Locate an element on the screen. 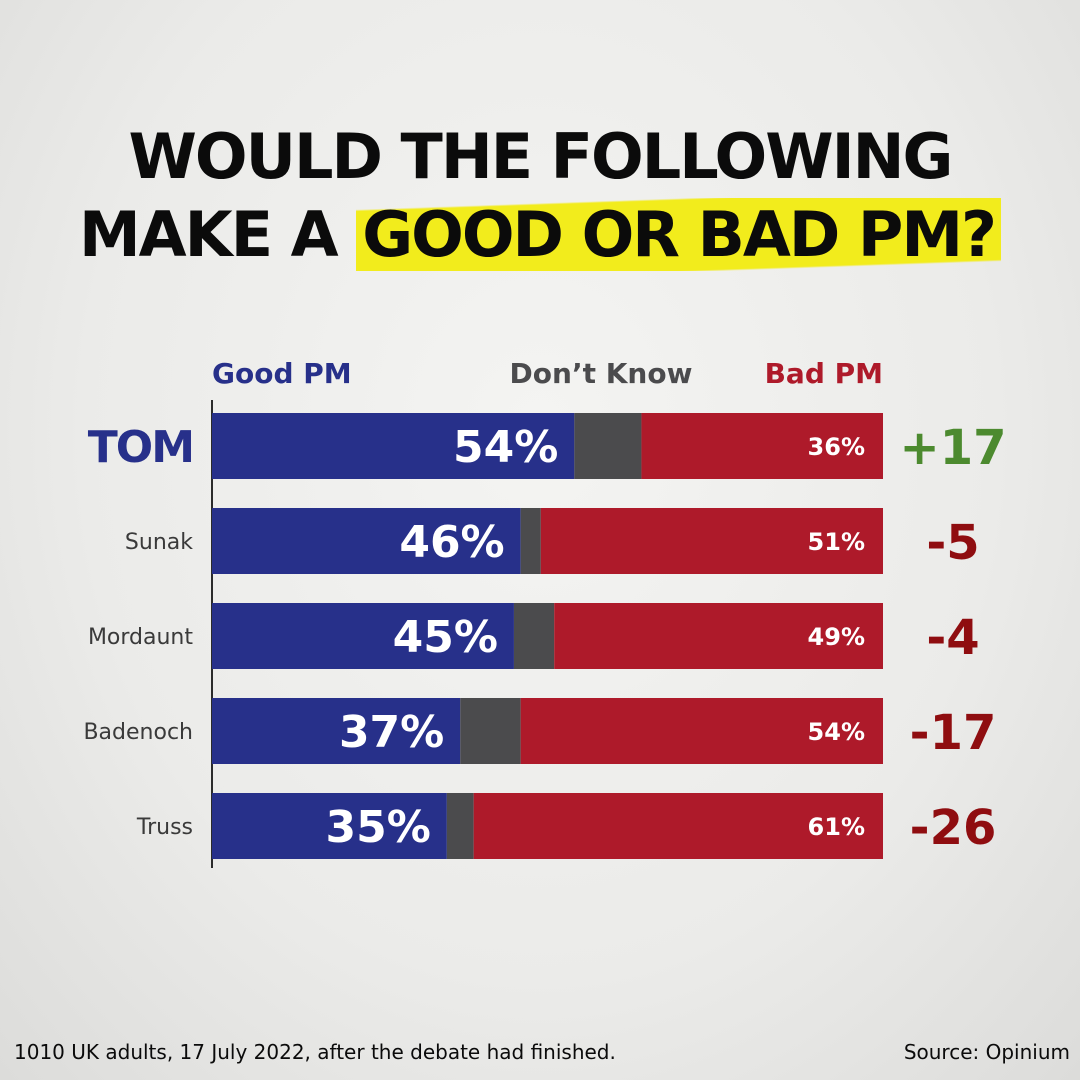  row-label: TOM is located at coordinates (140, 447).